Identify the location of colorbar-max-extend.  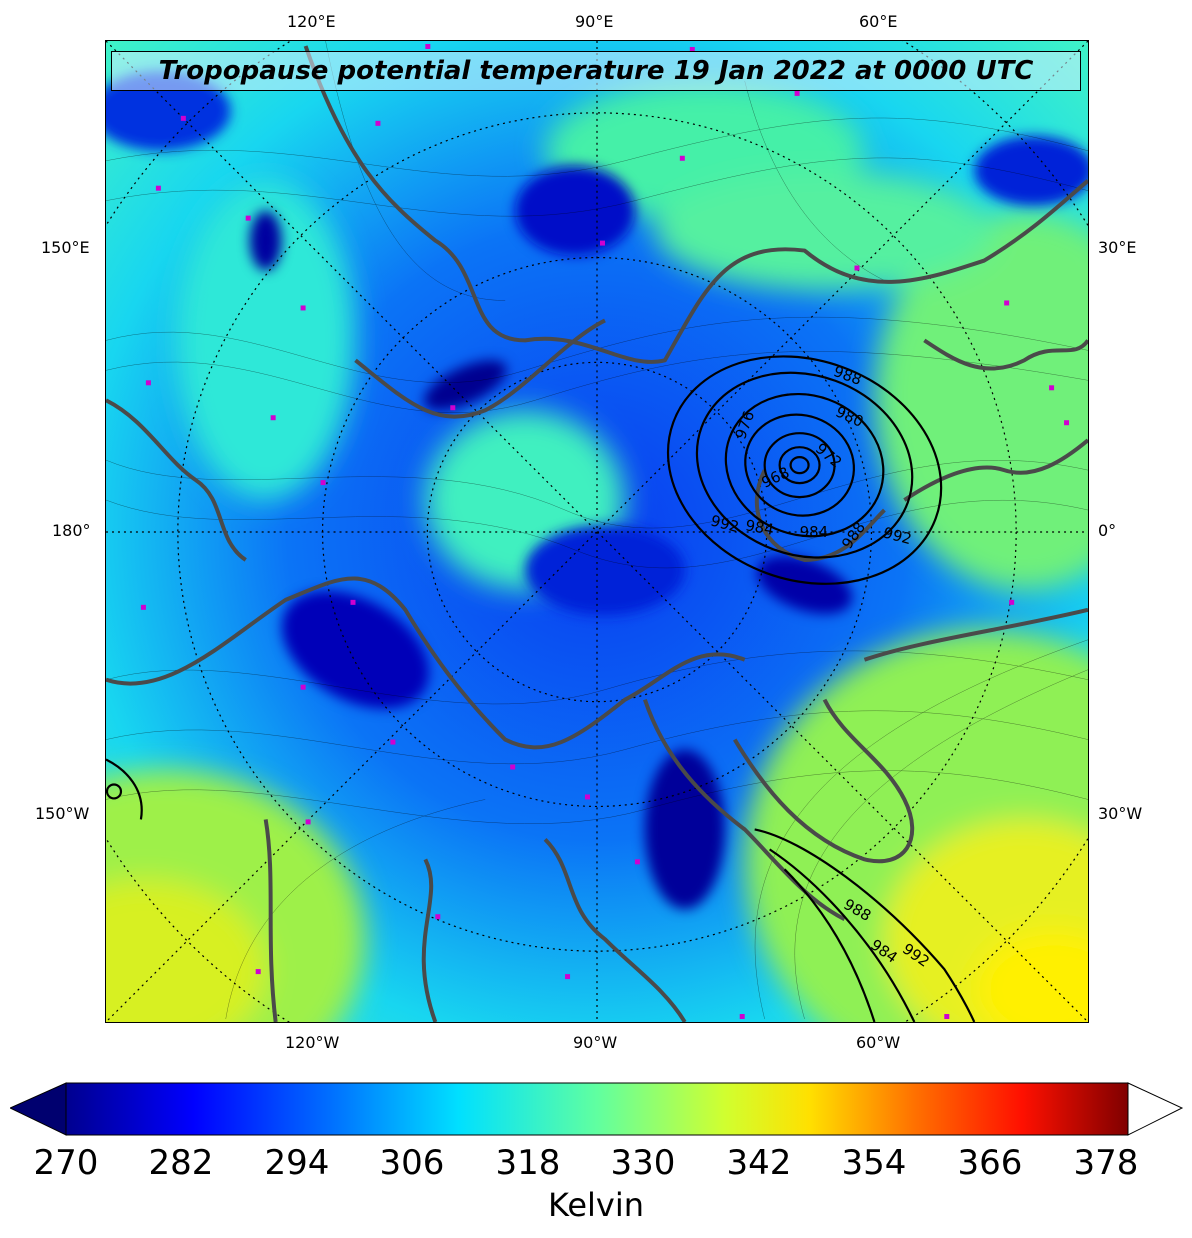
(1155, 1109).